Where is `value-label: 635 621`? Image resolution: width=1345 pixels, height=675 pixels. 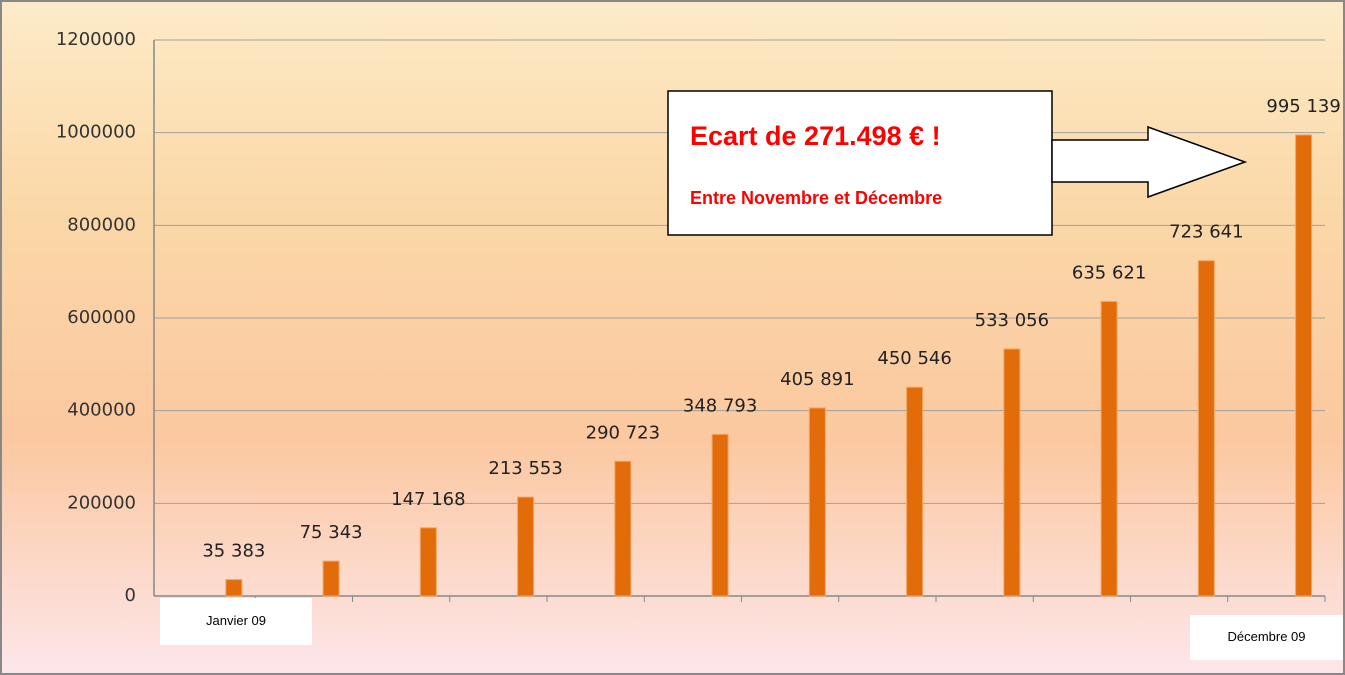 value-label: 635 621 is located at coordinates (1109, 272).